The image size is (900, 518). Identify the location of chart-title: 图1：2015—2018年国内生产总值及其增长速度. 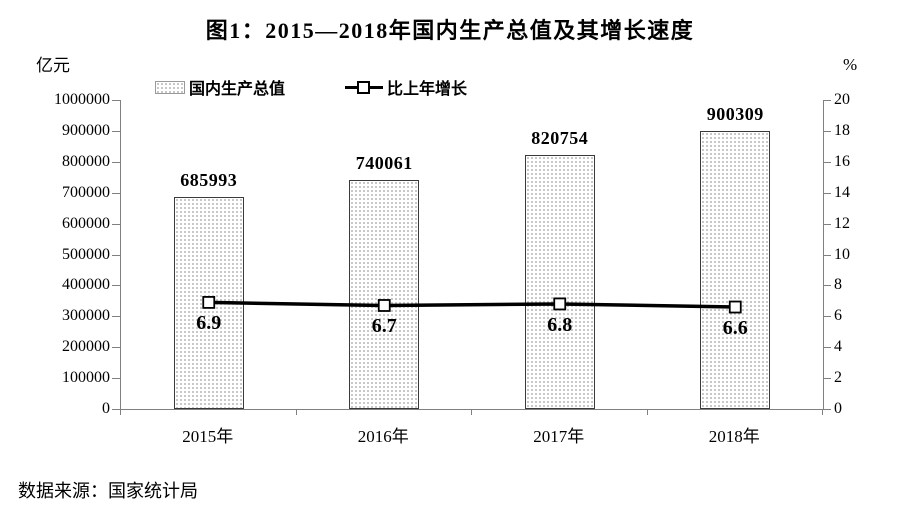
(450, 30).